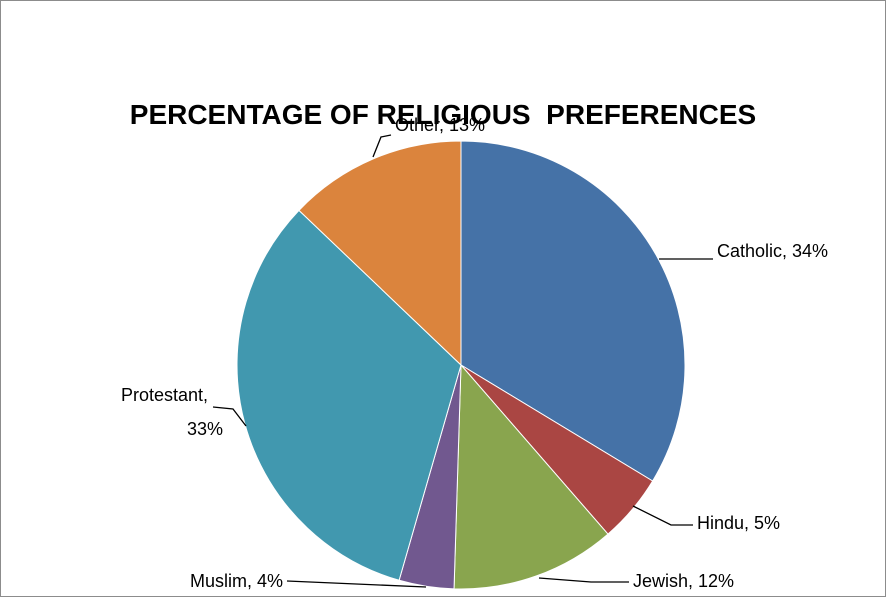 The width and height of the screenshot is (886, 597). Describe the element at coordinates (229, 416) in the screenshot. I see `leader-line-protestant` at that location.